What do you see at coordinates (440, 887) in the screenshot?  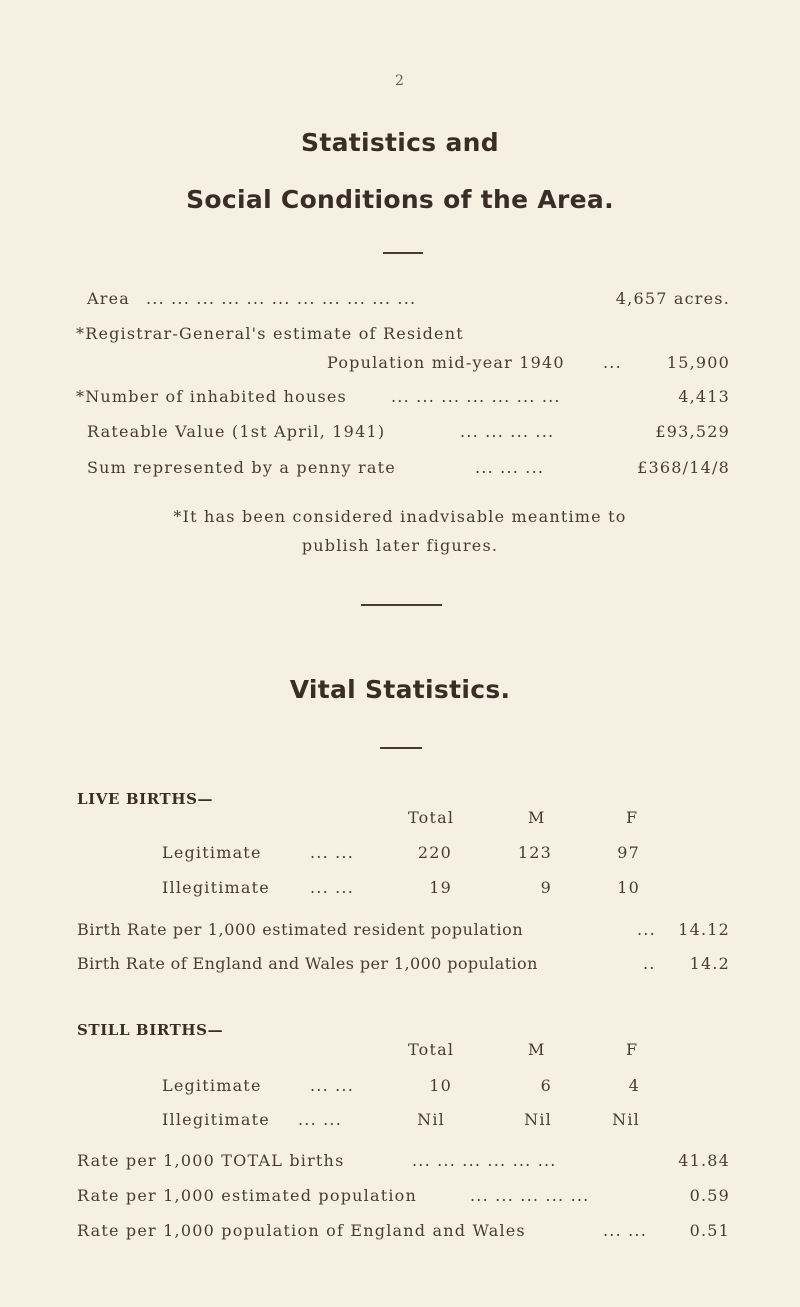 I see `cell-total: 19` at bounding box center [440, 887].